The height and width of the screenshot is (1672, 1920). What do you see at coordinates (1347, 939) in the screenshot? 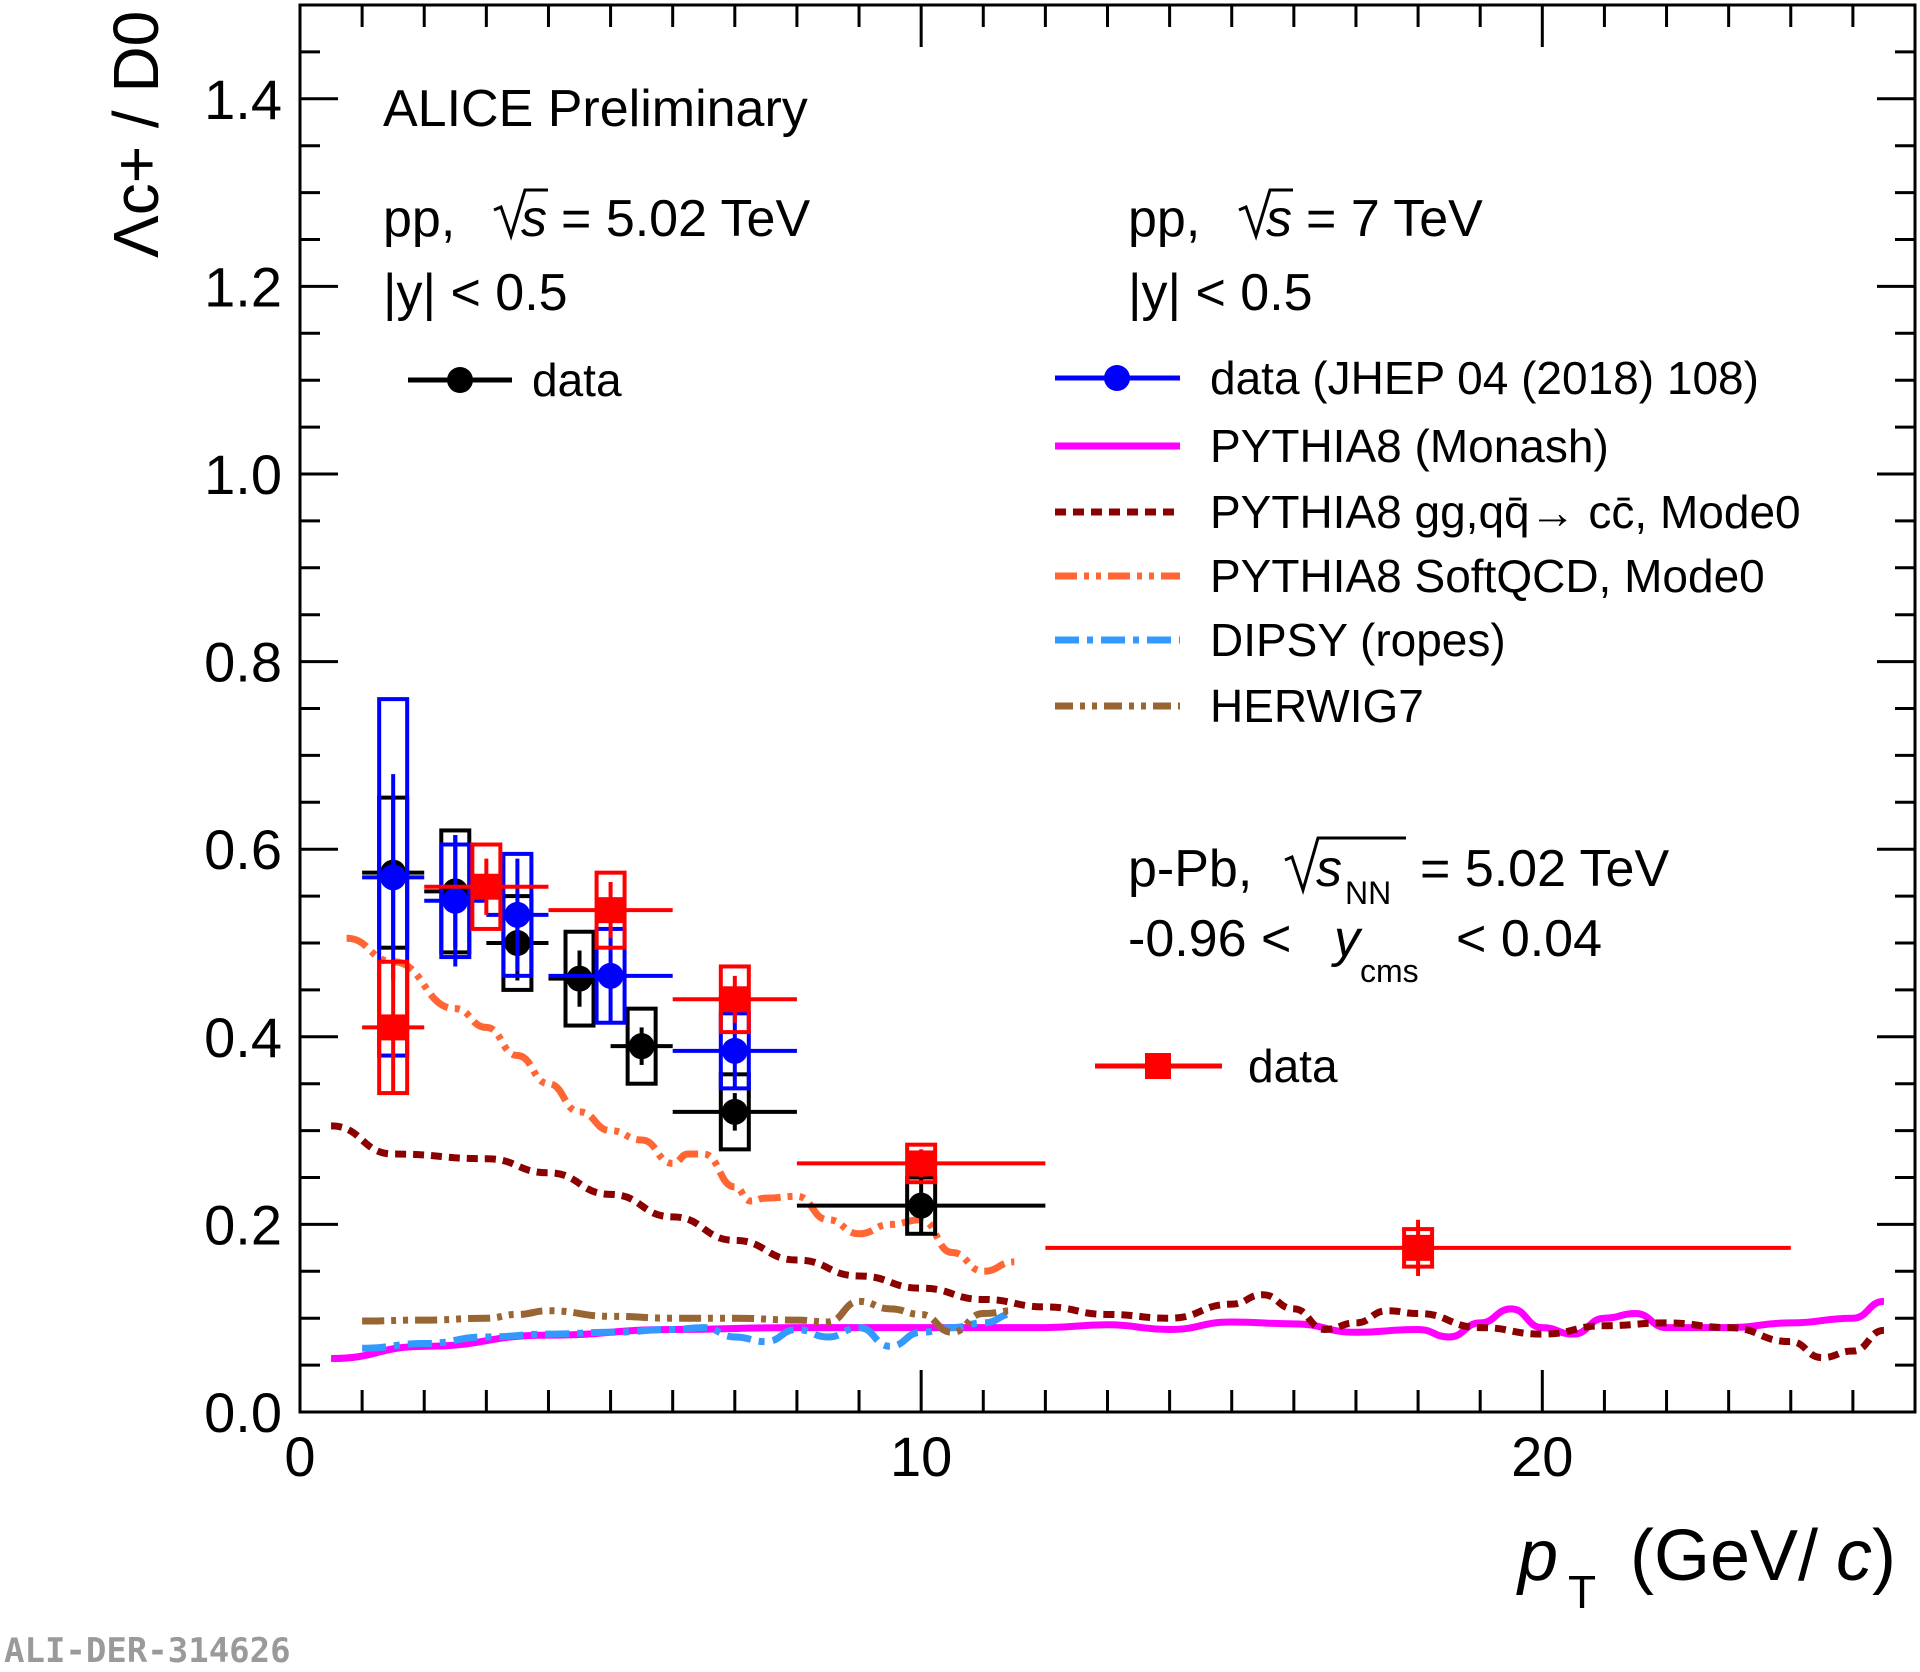
I see `annotation-ppb-y: y` at bounding box center [1347, 939].